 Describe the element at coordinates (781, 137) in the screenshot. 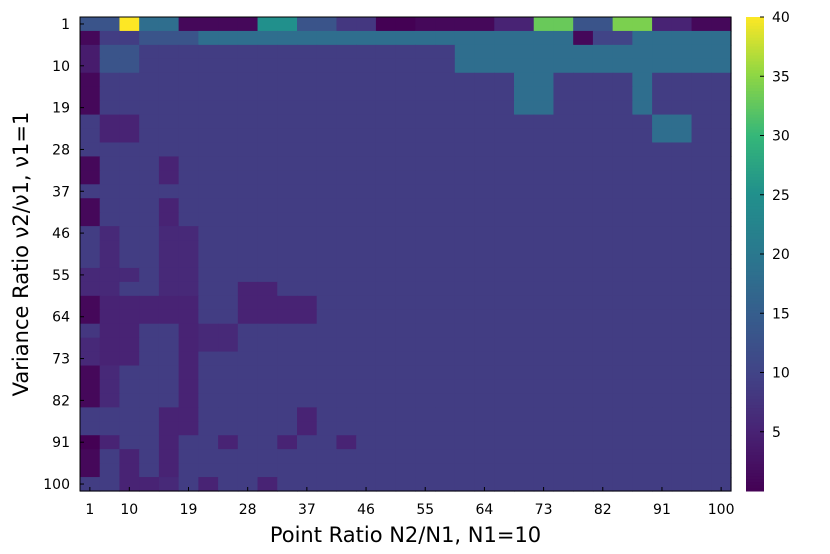

I see `colorbar-tick-label: 30` at that location.